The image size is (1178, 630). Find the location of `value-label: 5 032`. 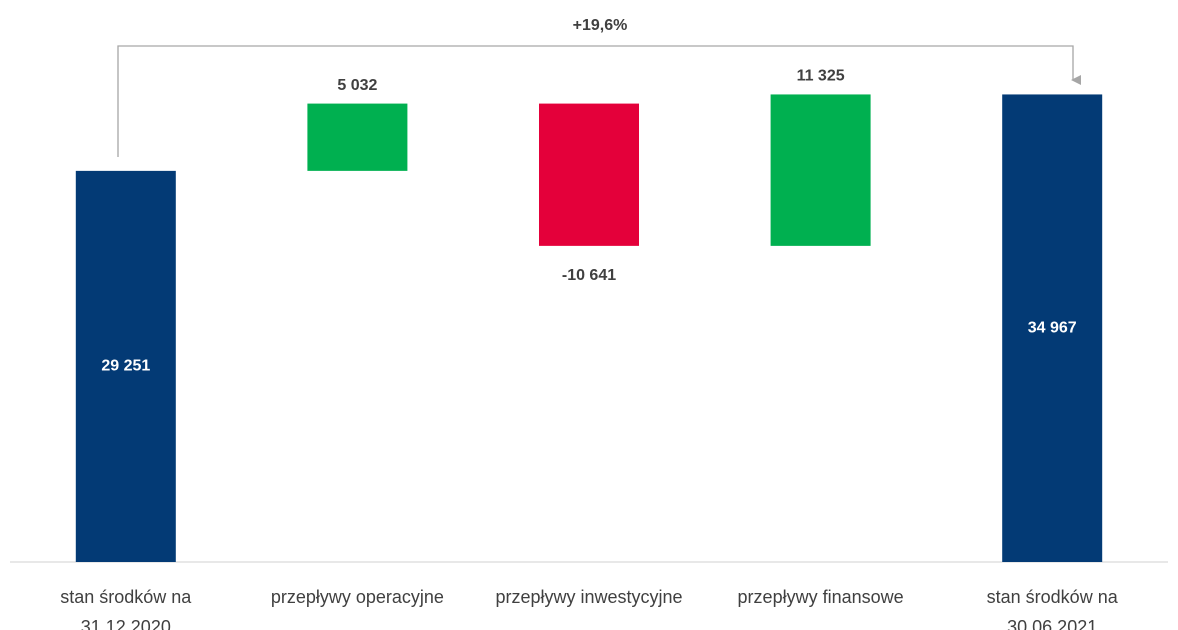

value-label: 5 032 is located at coordinates (357, 85).